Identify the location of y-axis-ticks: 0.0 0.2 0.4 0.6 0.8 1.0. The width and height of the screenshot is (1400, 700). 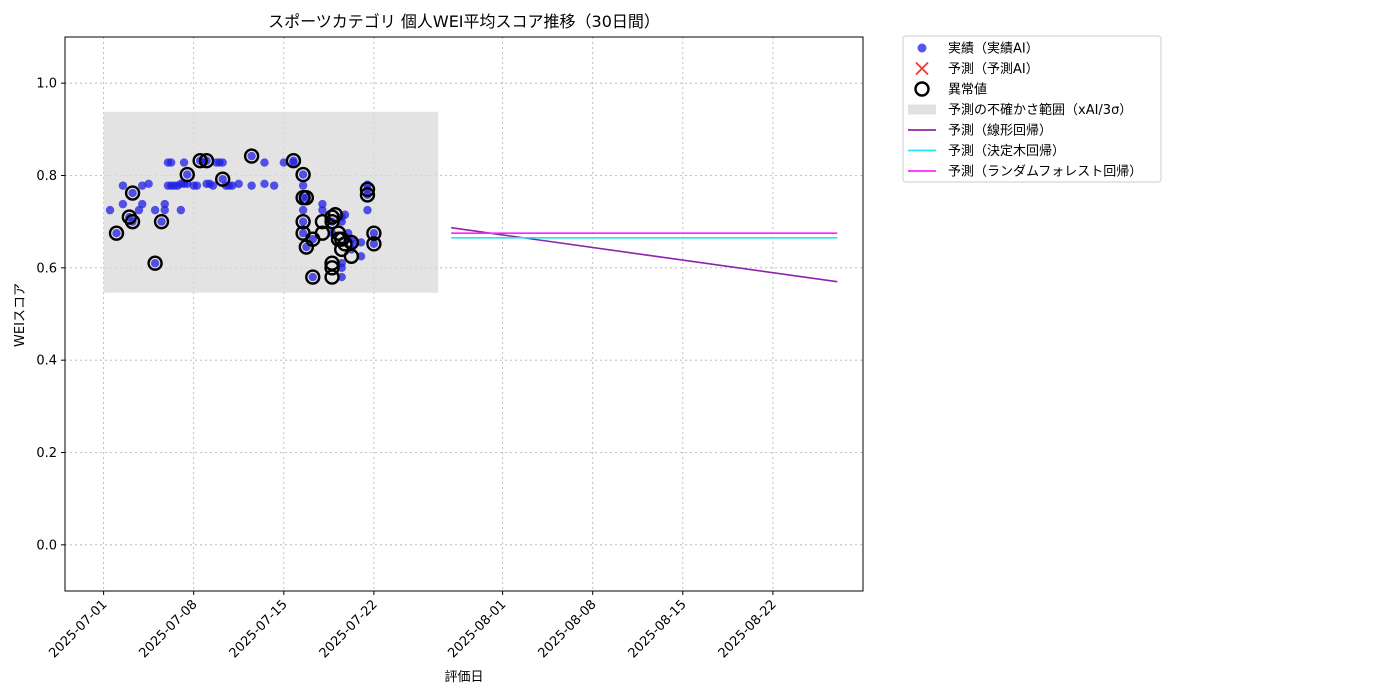
(50, 315).